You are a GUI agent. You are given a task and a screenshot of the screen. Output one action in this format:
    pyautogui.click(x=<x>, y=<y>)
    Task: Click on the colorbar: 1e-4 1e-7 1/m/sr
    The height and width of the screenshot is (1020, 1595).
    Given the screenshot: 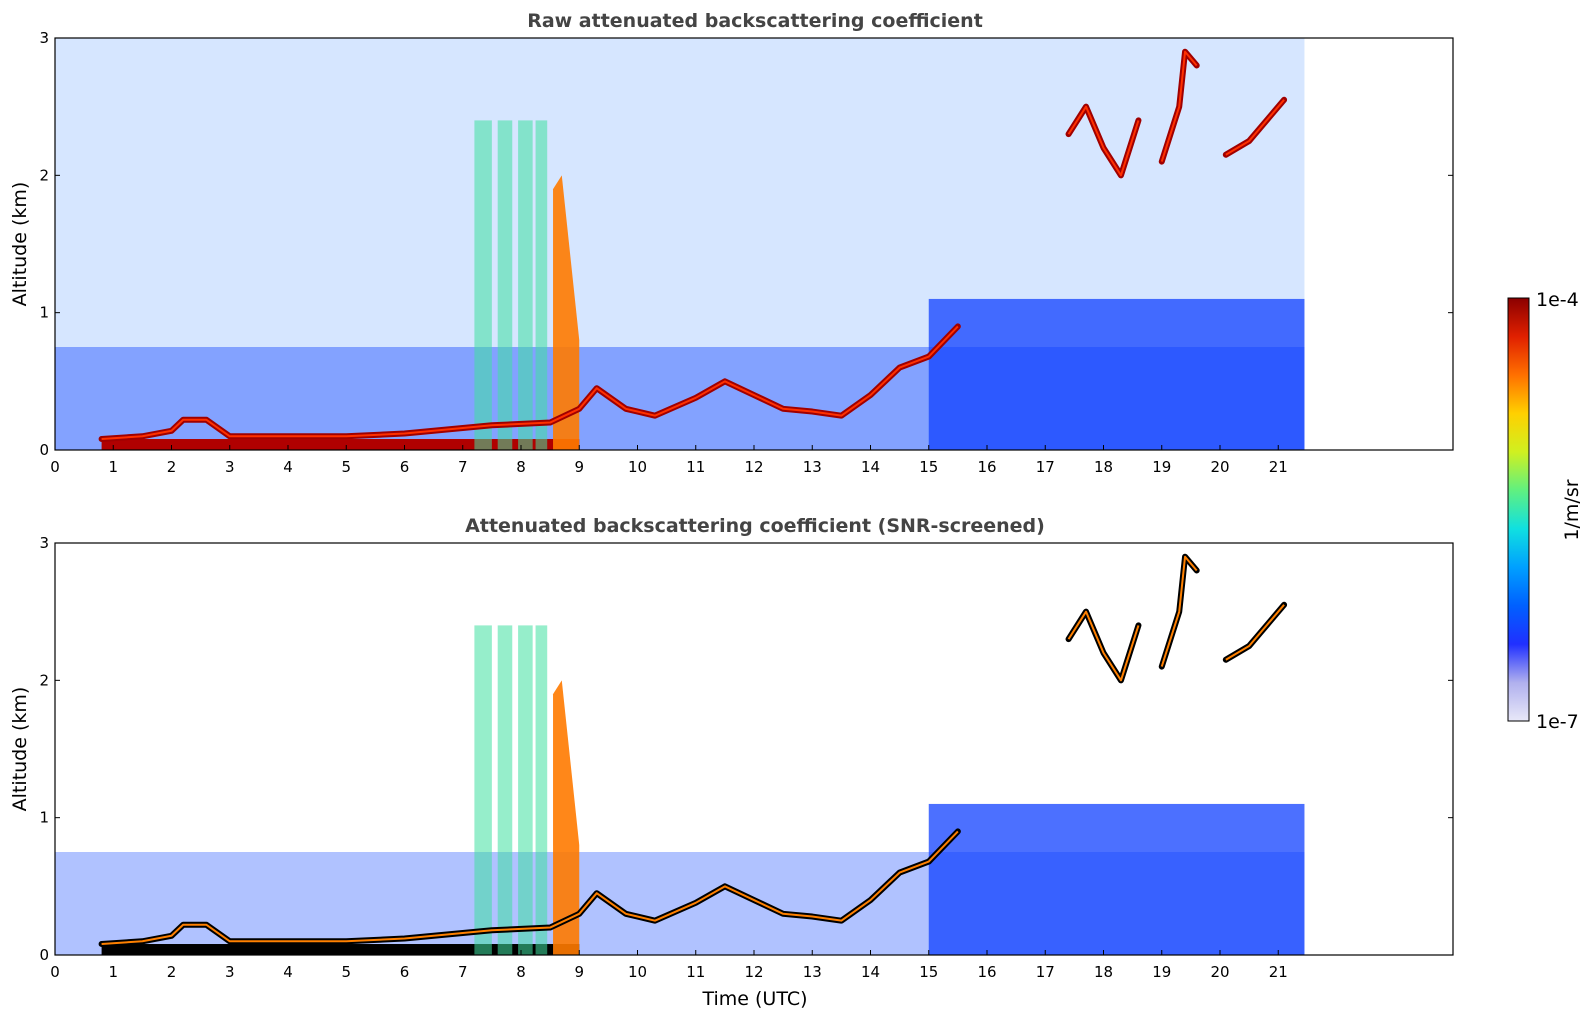 What is the action you would take?
    pyautogui.click(x=1545, y=511)
    